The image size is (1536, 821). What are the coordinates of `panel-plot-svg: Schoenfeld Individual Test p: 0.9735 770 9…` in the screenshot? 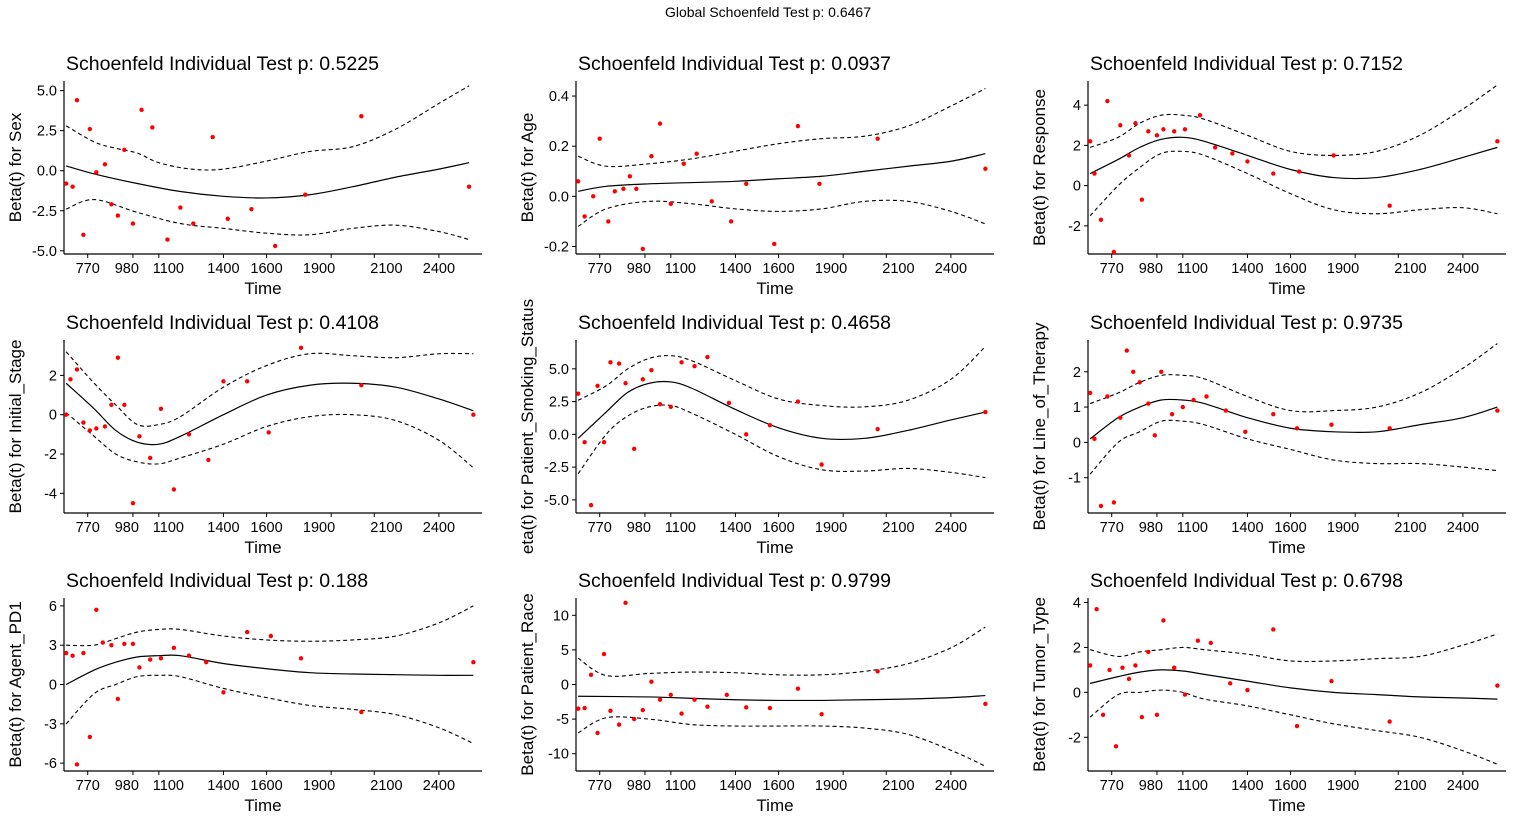 It's located at (1268, 434).